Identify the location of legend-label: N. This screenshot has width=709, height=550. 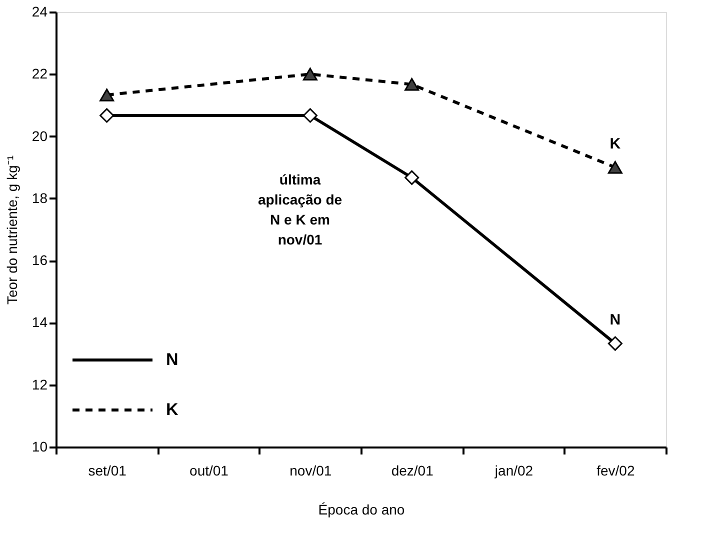
(172, 359).